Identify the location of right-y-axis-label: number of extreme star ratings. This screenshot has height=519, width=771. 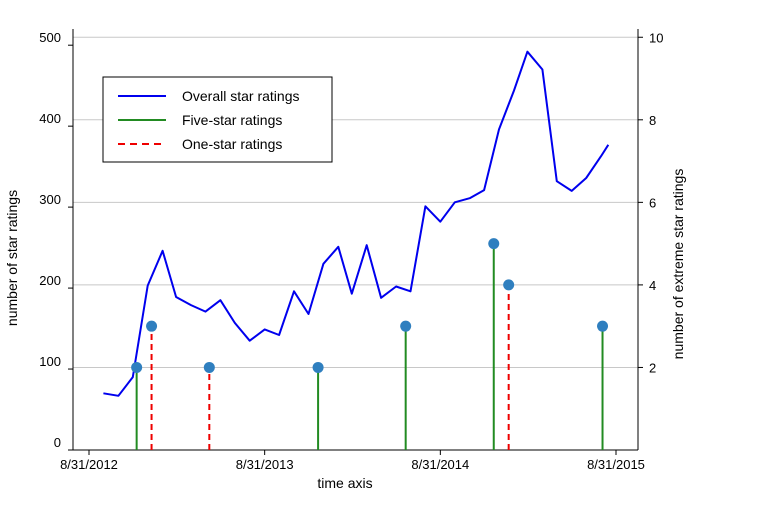
(678, 264).